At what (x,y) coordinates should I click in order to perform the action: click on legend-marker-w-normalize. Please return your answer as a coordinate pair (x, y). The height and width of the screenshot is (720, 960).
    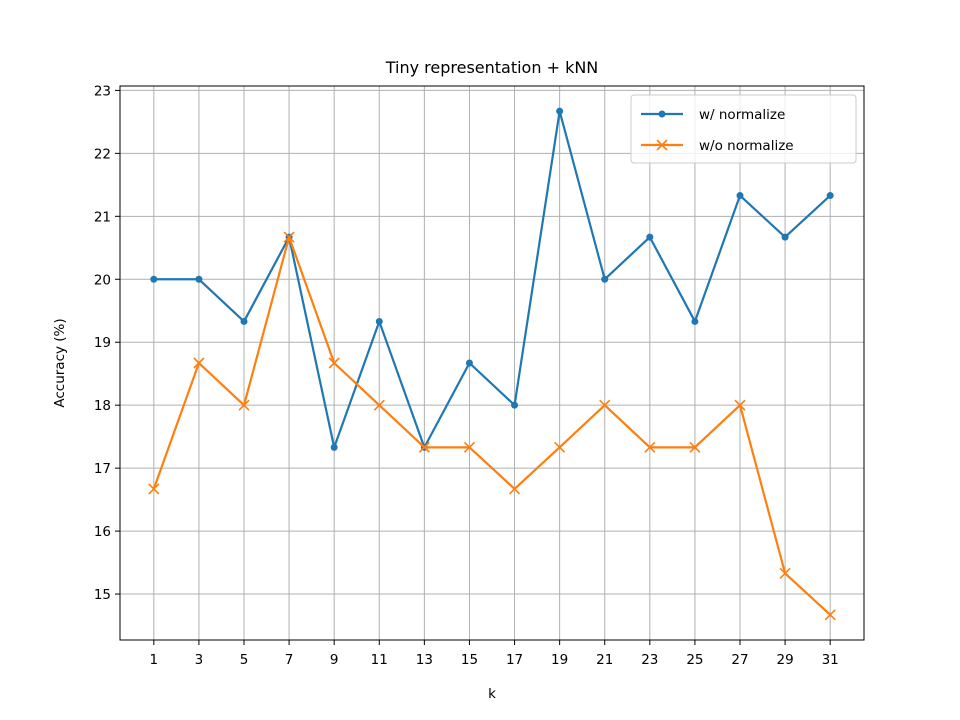
    Looking at the image, I should click on (662, 114).